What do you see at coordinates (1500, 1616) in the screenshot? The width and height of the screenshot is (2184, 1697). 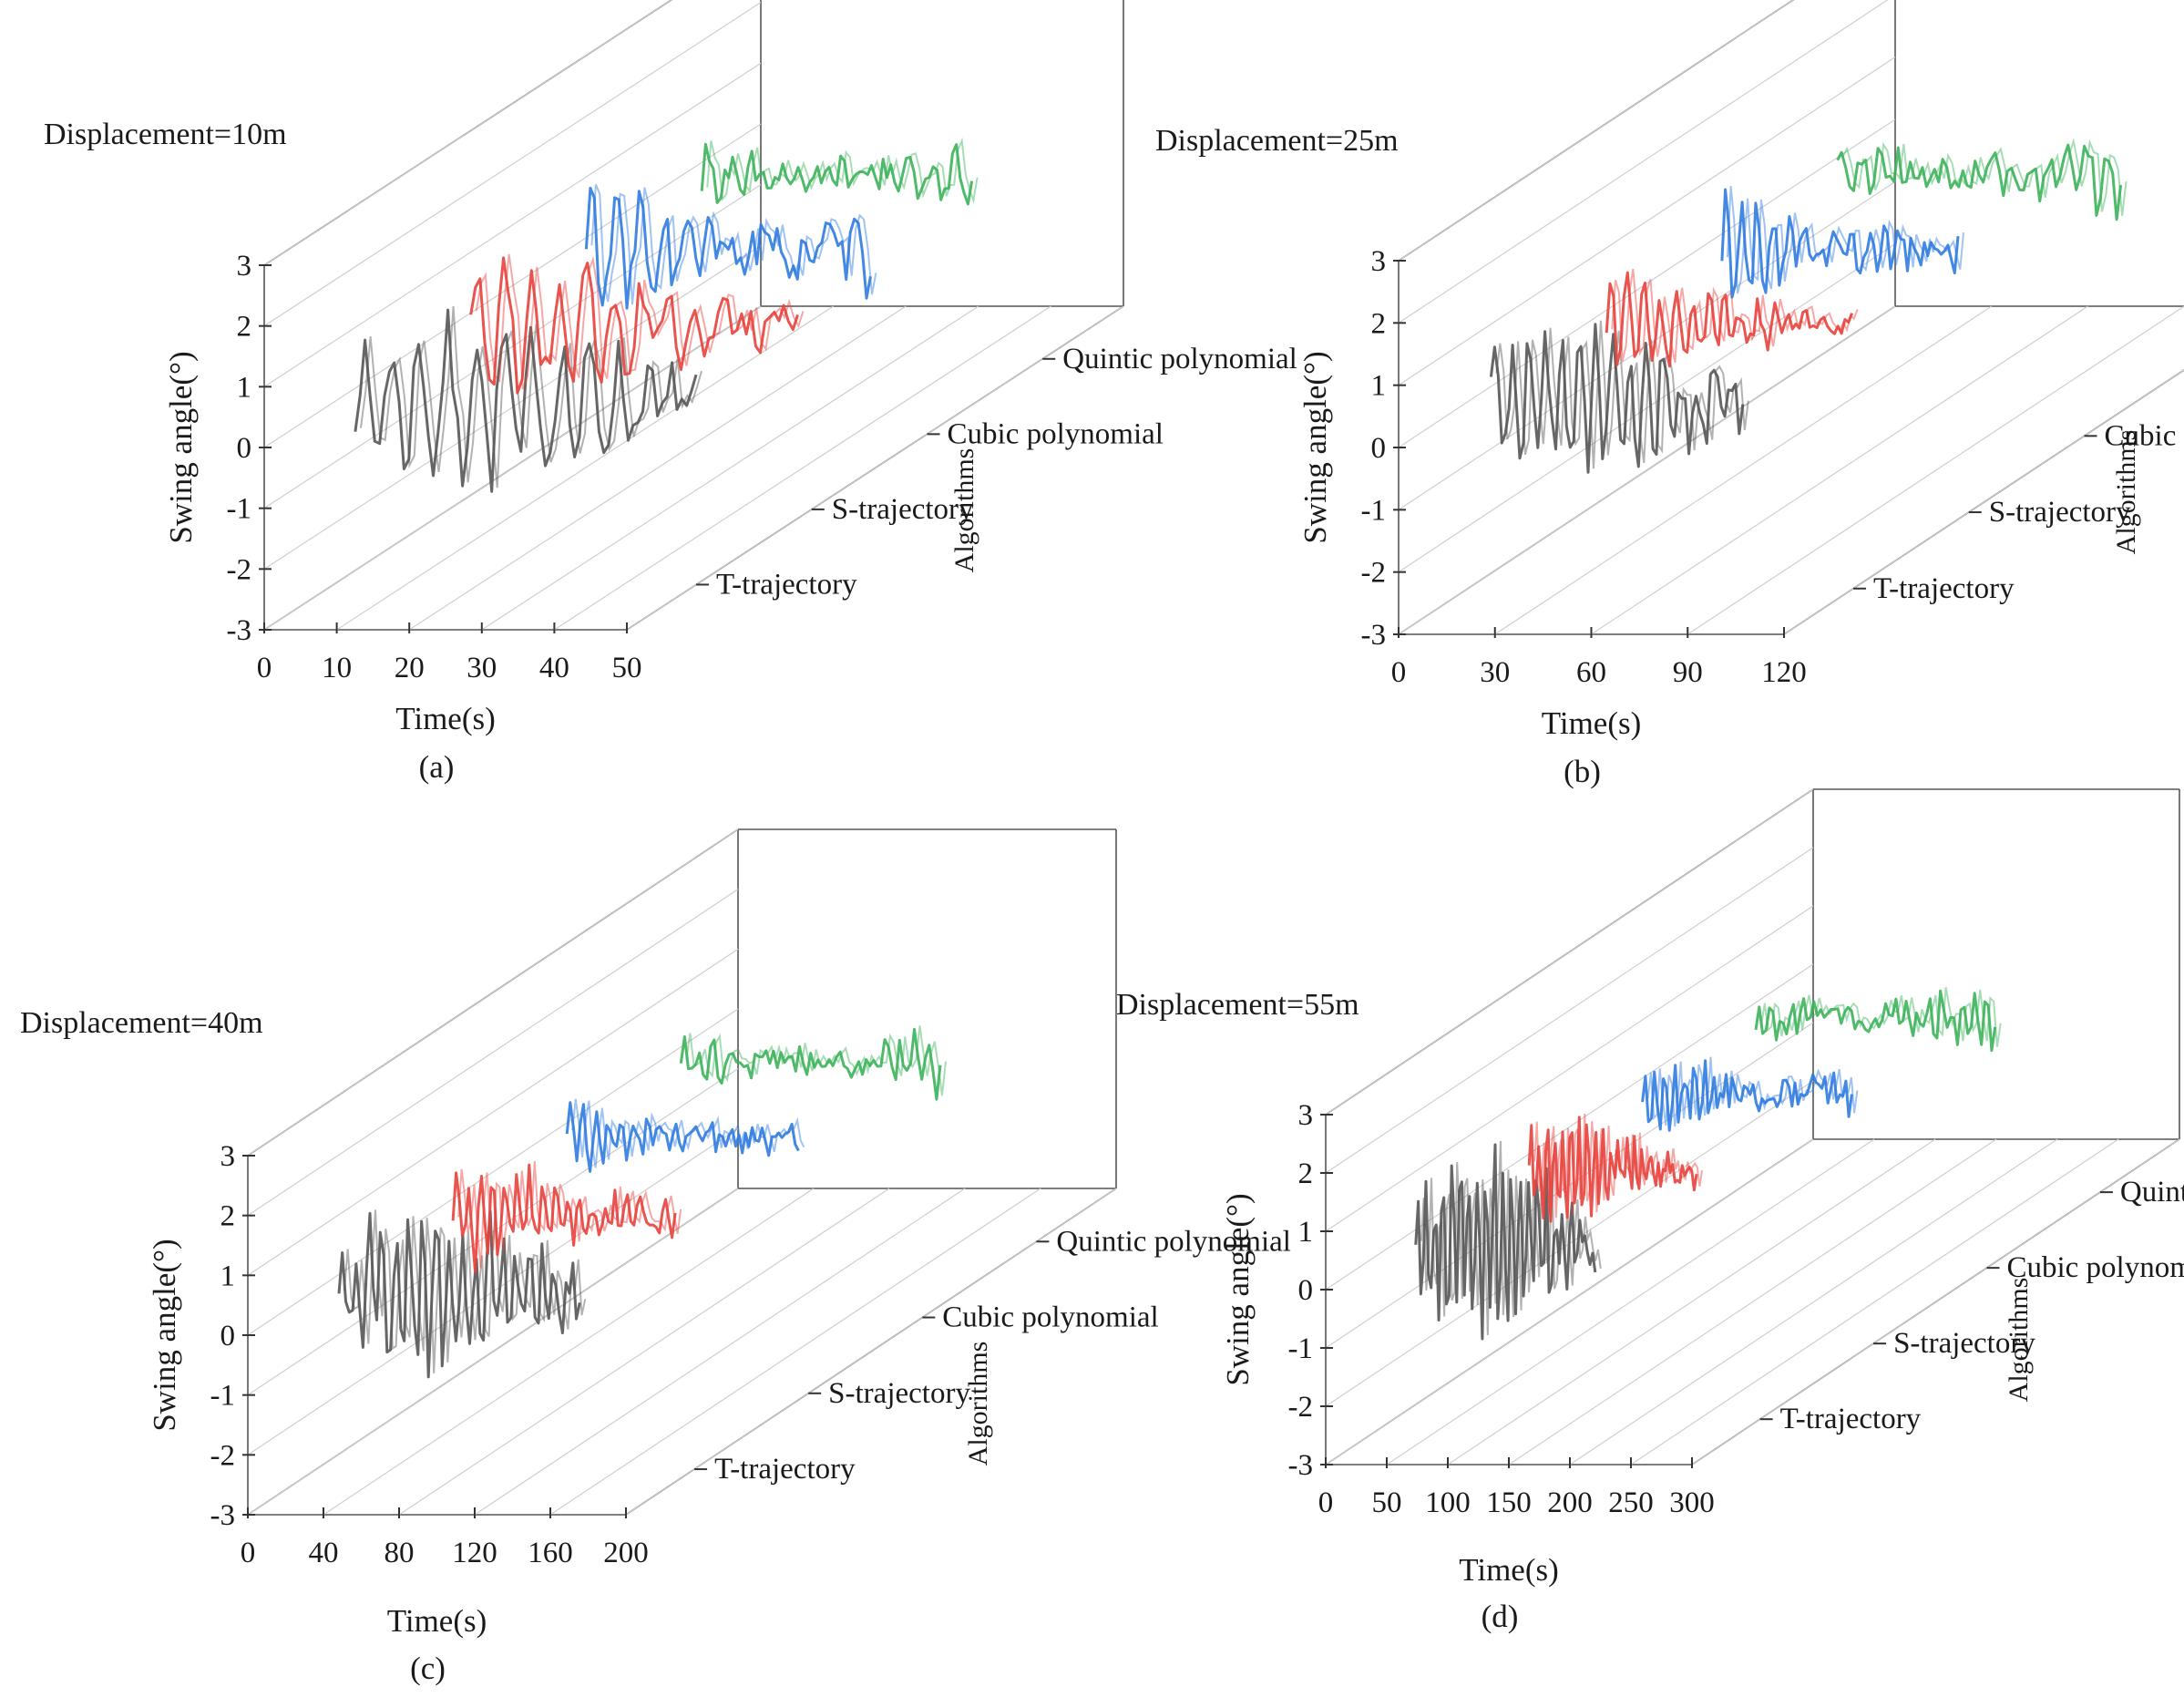 I see `panel-label: (d)` at bounding box center [1500, 1616].